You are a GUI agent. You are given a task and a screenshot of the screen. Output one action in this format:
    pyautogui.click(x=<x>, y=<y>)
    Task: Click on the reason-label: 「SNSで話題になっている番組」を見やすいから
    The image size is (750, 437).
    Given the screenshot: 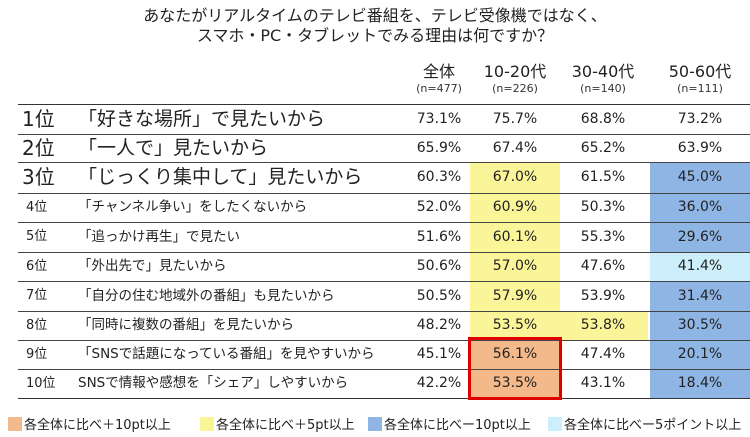 What is the action you would take?
    pyautogui.click(x=226, y=354)
    